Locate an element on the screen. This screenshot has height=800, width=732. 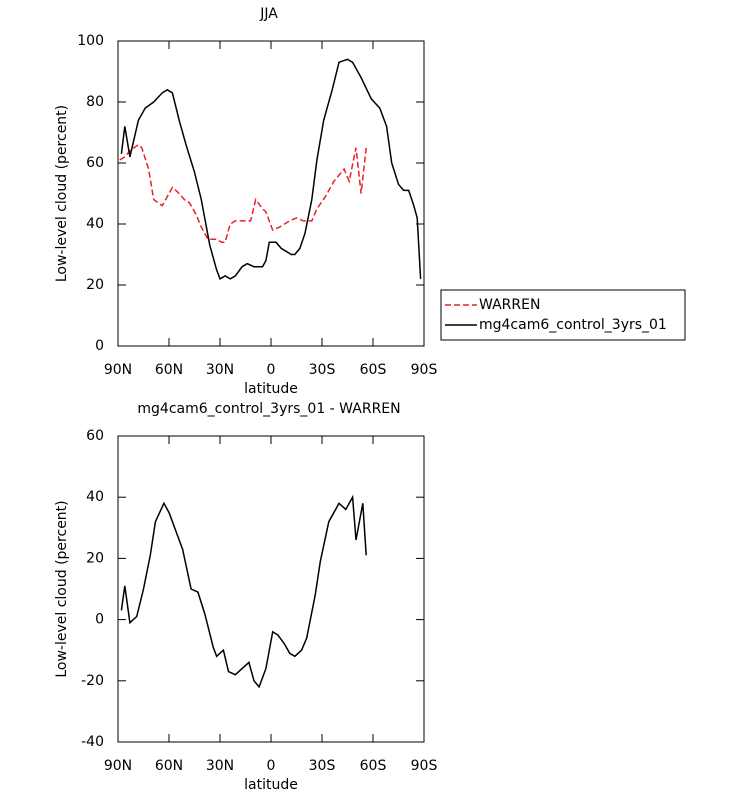
legend-label: WARREN is located at coordinates (509, 305).